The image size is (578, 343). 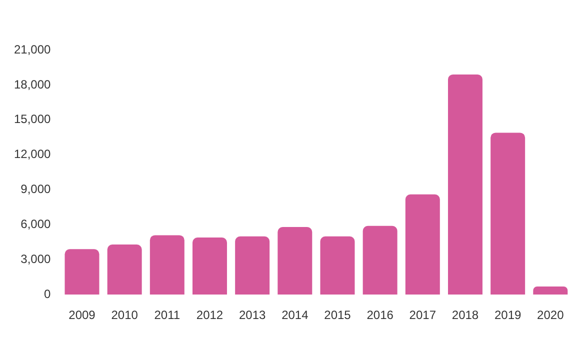 I want to click on y-tick-label: 6,000, so click(x=36, y=224).